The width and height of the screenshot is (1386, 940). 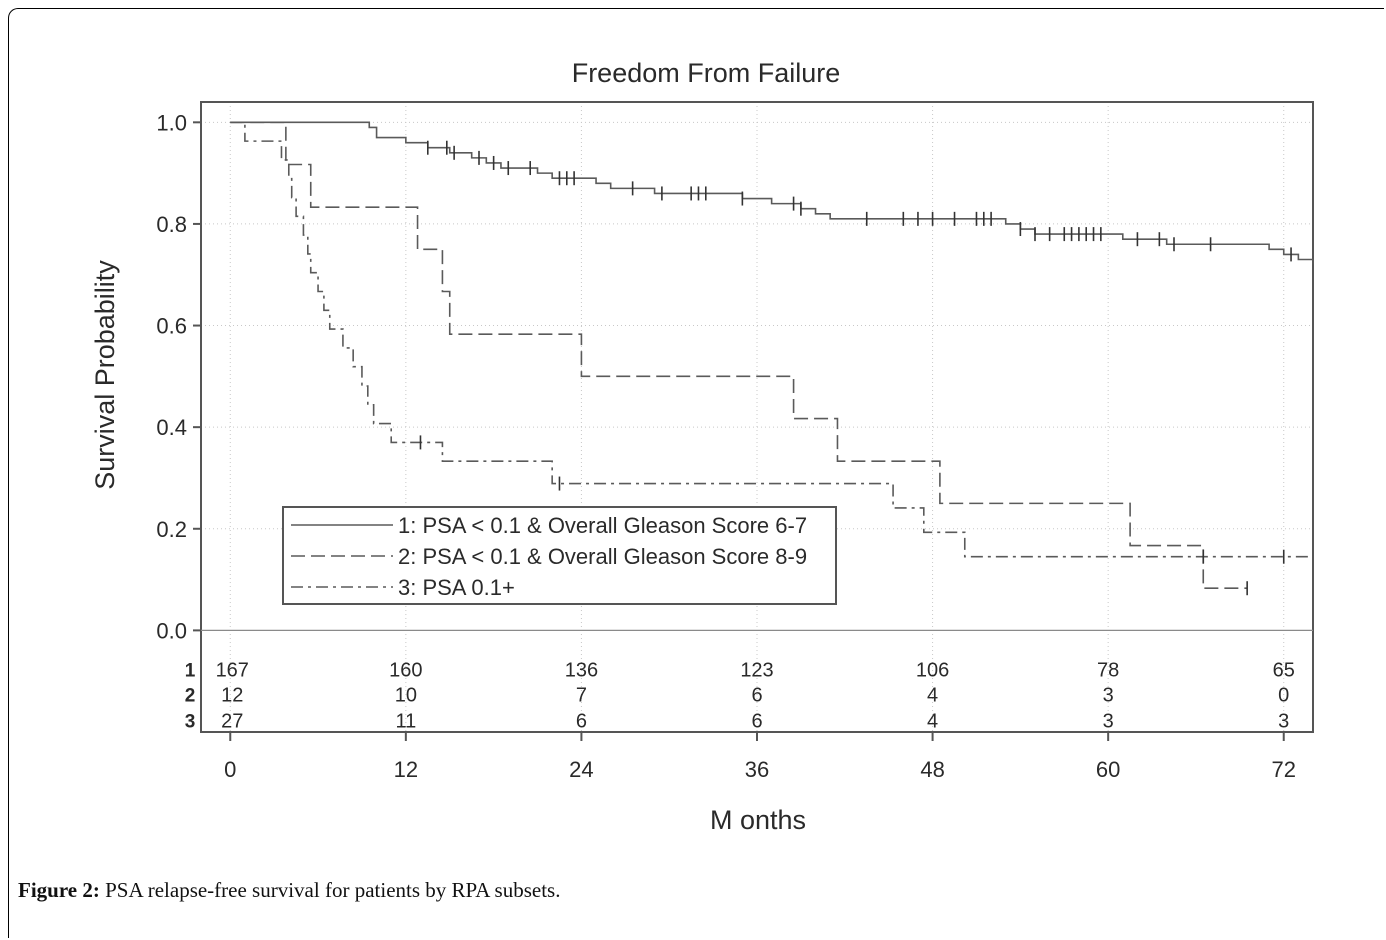 I want to click on x-tick-label: 48, so click(x=932, y=769).